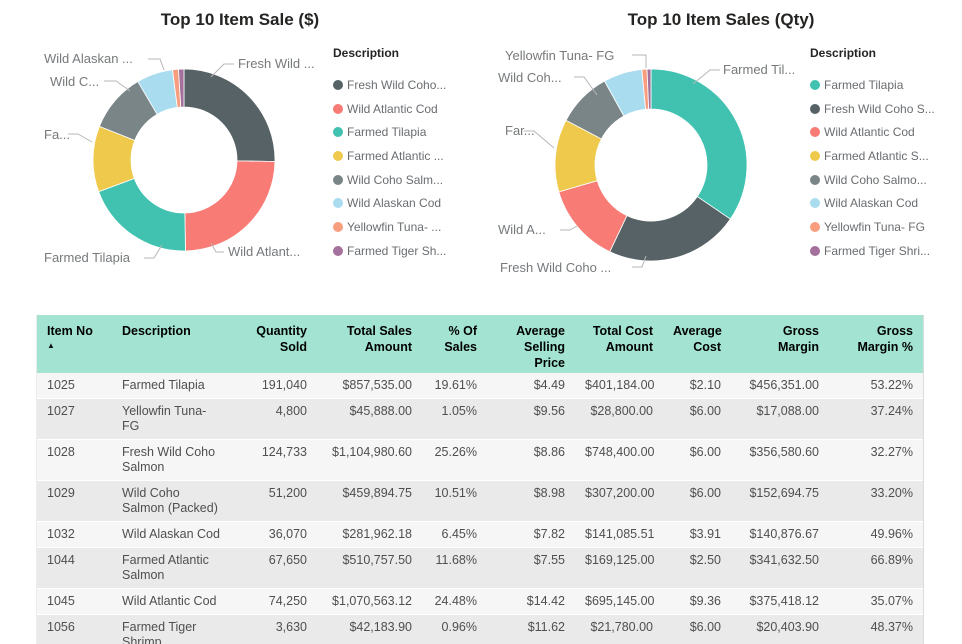  Describe the element at coordinates (369, 501) in the screenshot. I see `cell-total-sales-amount: $459,894.75` at that location.